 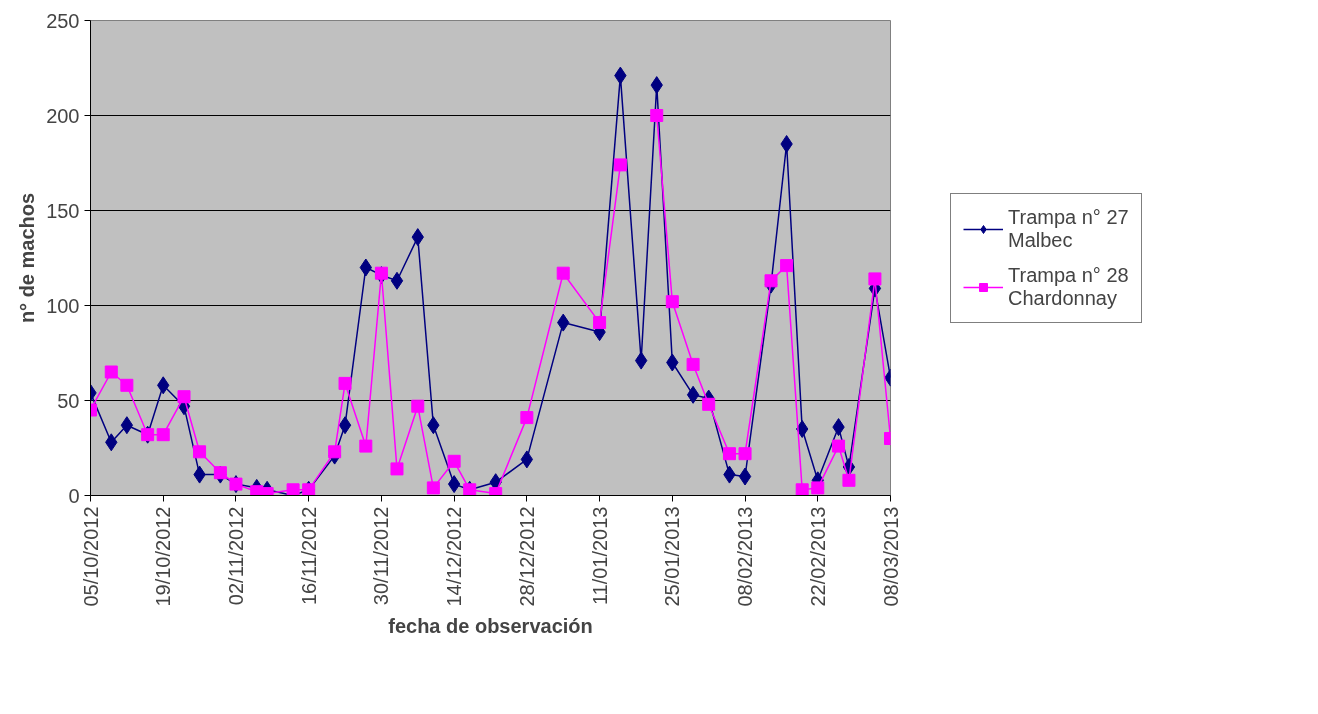 What do you see at coordinates (68, 400) in the screenshot?
I see `y-tick-label: 50` at bounding box center [68, 400].